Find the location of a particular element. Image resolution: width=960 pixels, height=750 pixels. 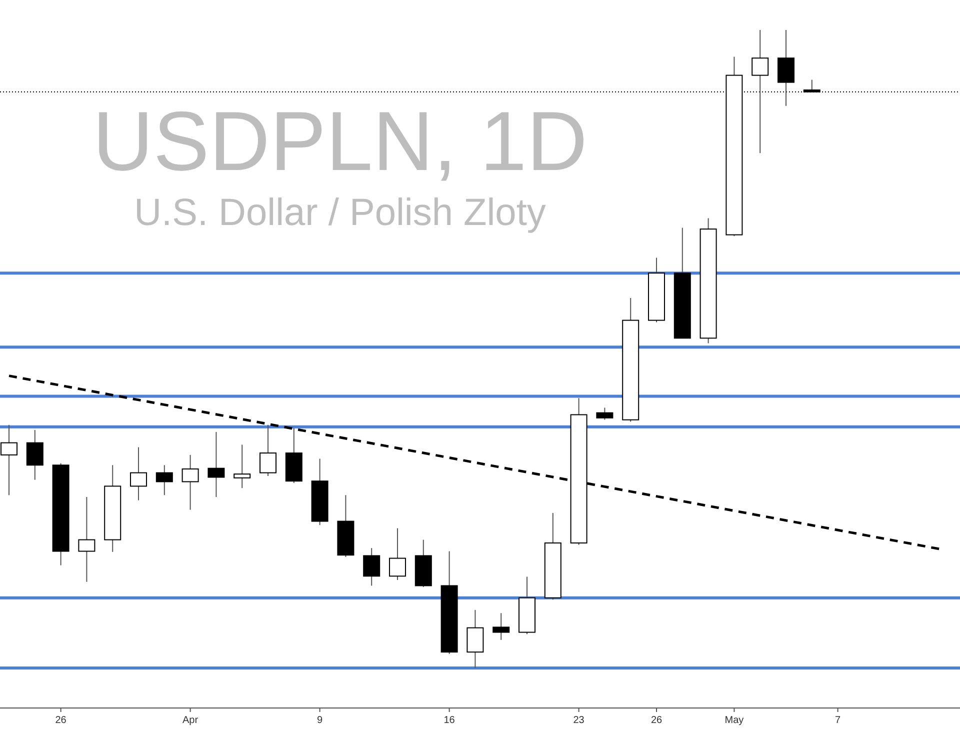

text: U.S. Dollar / Polish Zloty is located at coordinates (340, 213).